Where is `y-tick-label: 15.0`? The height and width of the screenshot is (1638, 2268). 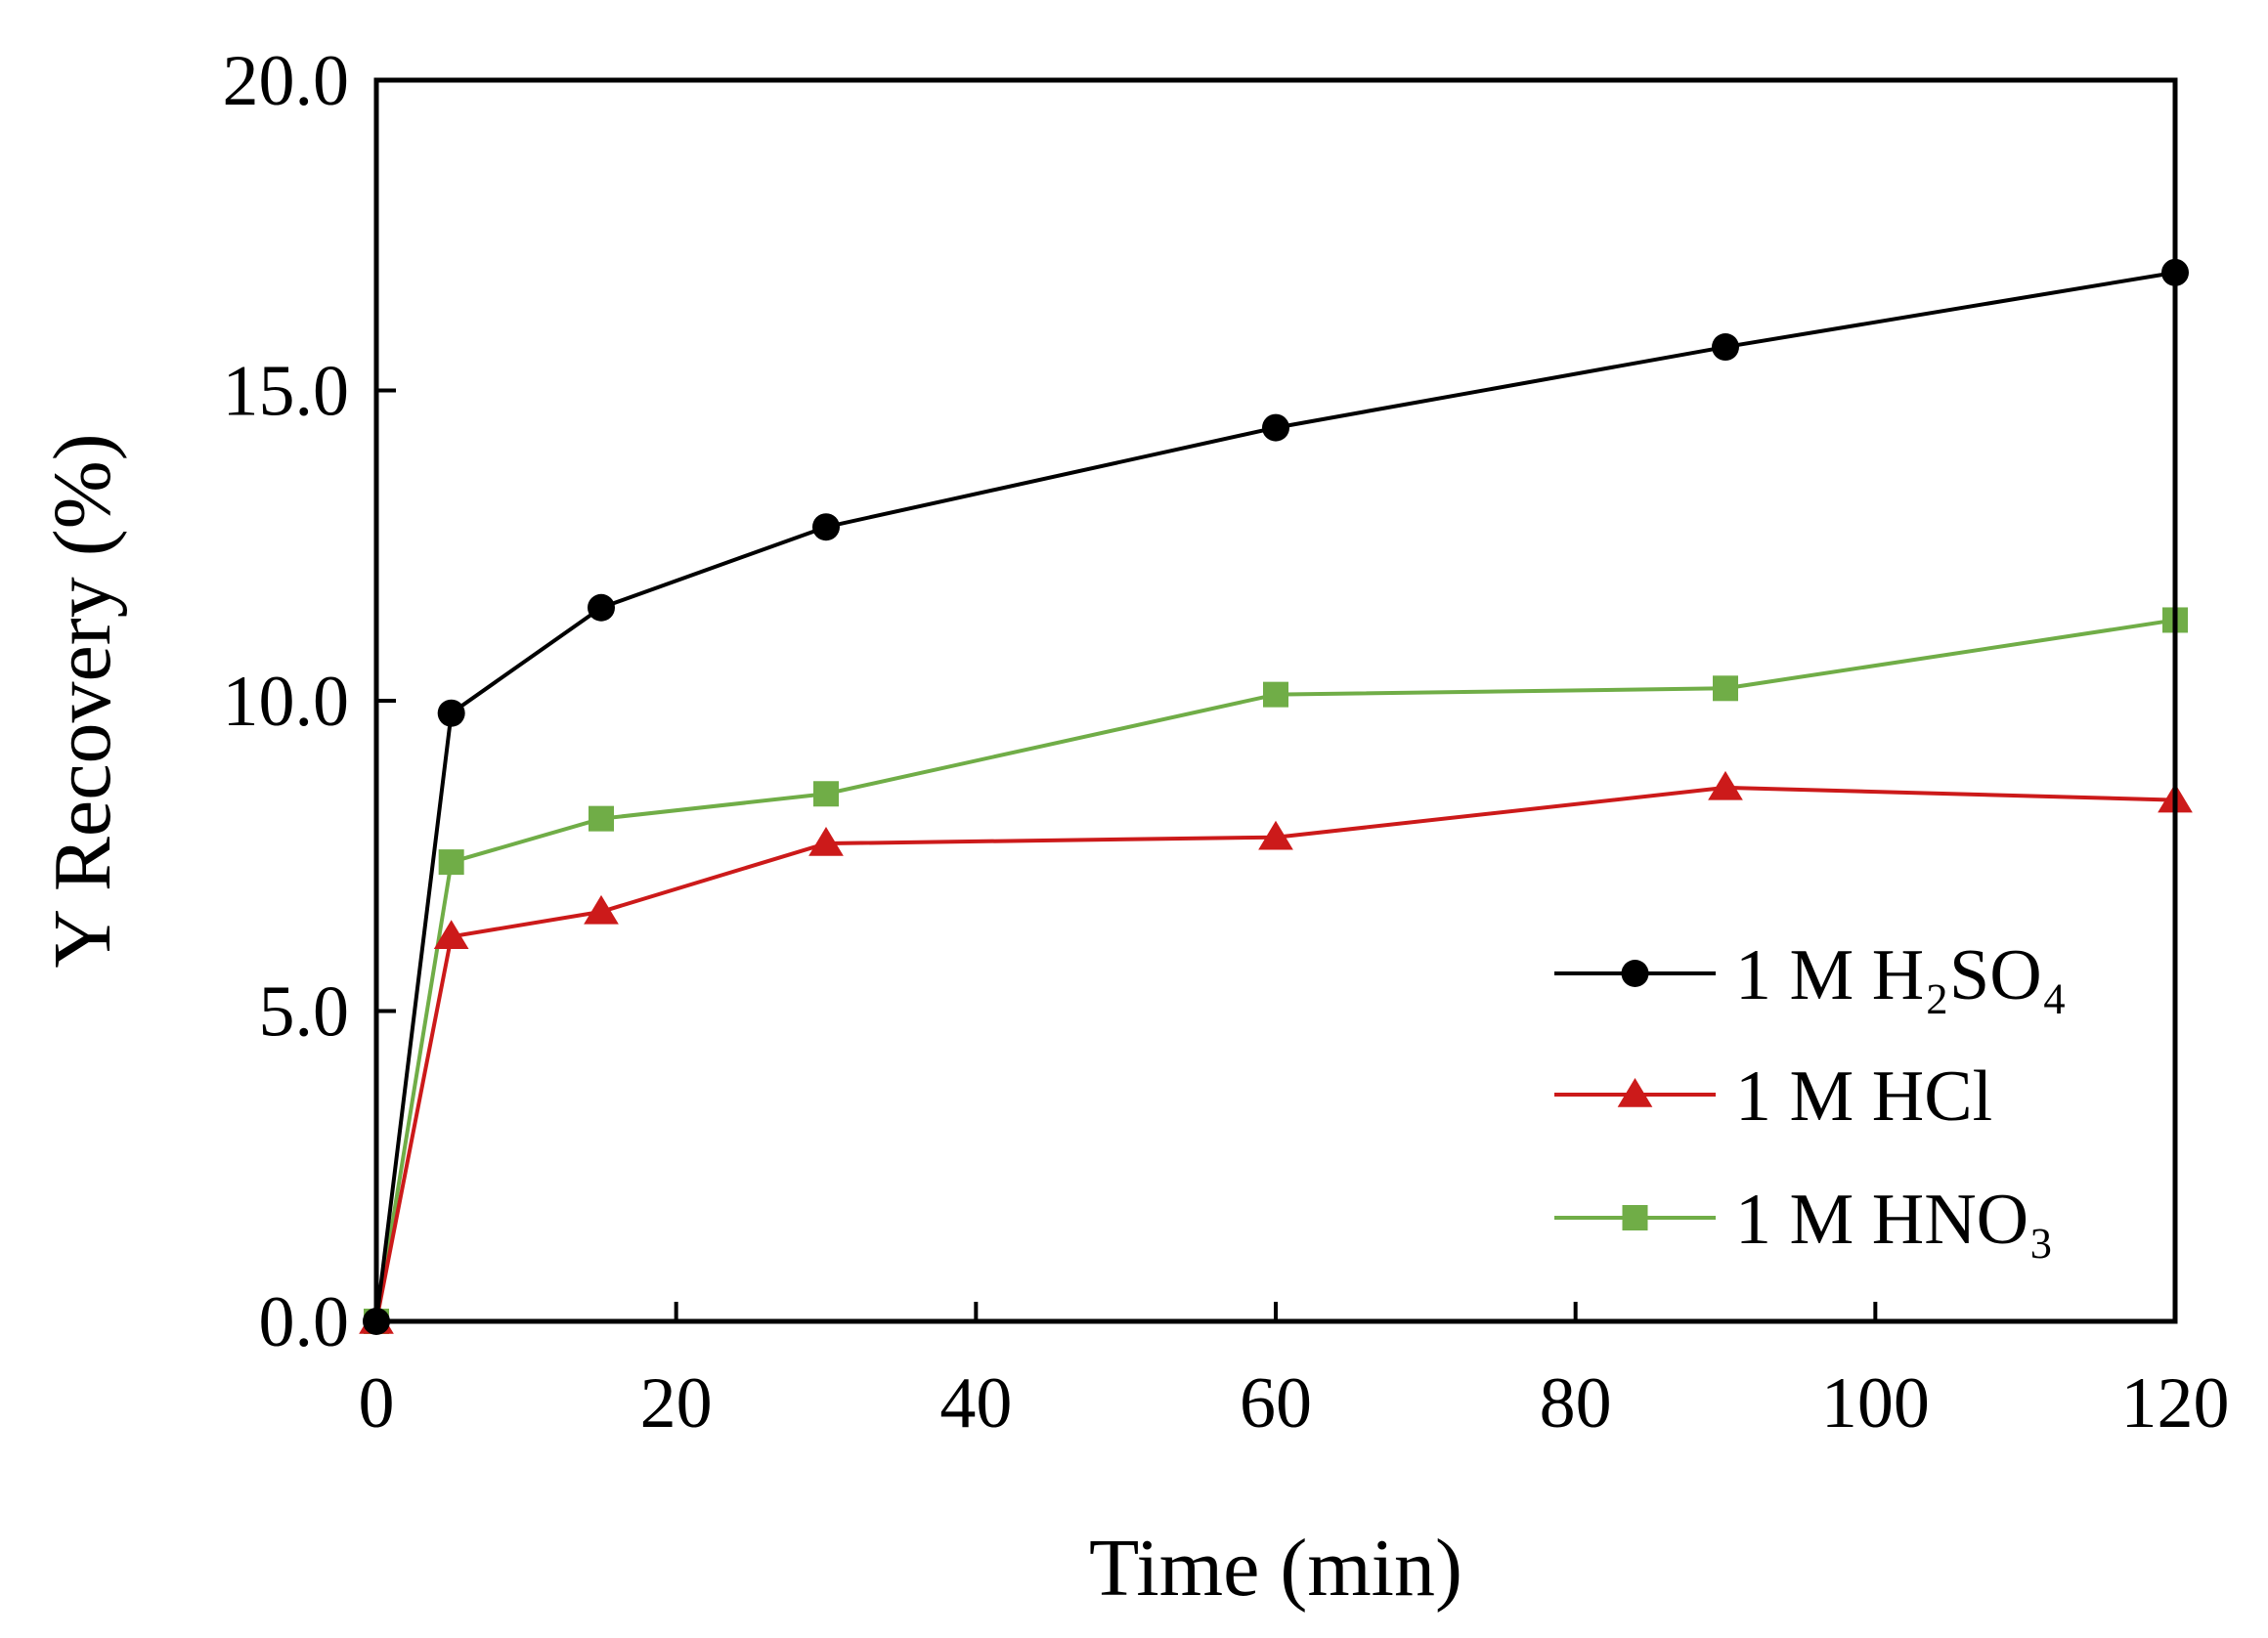 y-tick-label: 15.0 is located at coordinates (286, 392).